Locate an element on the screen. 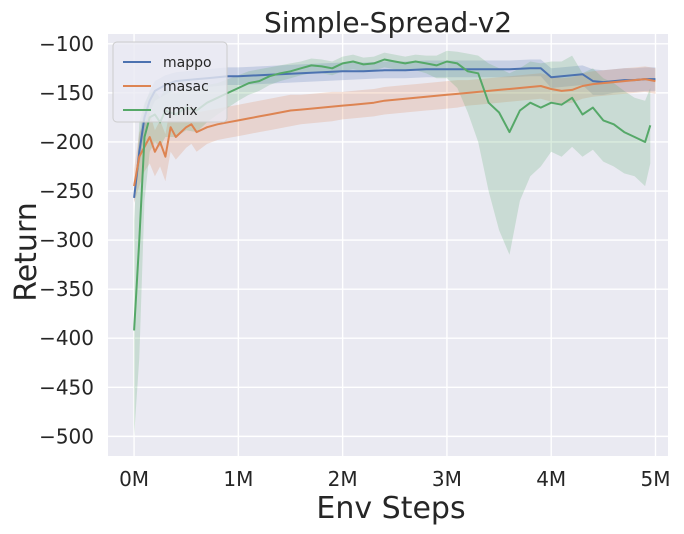 This screenshot has width=684, height=534. chart-title: Simple-Spread-v2 is located at coordinates (388, 22).